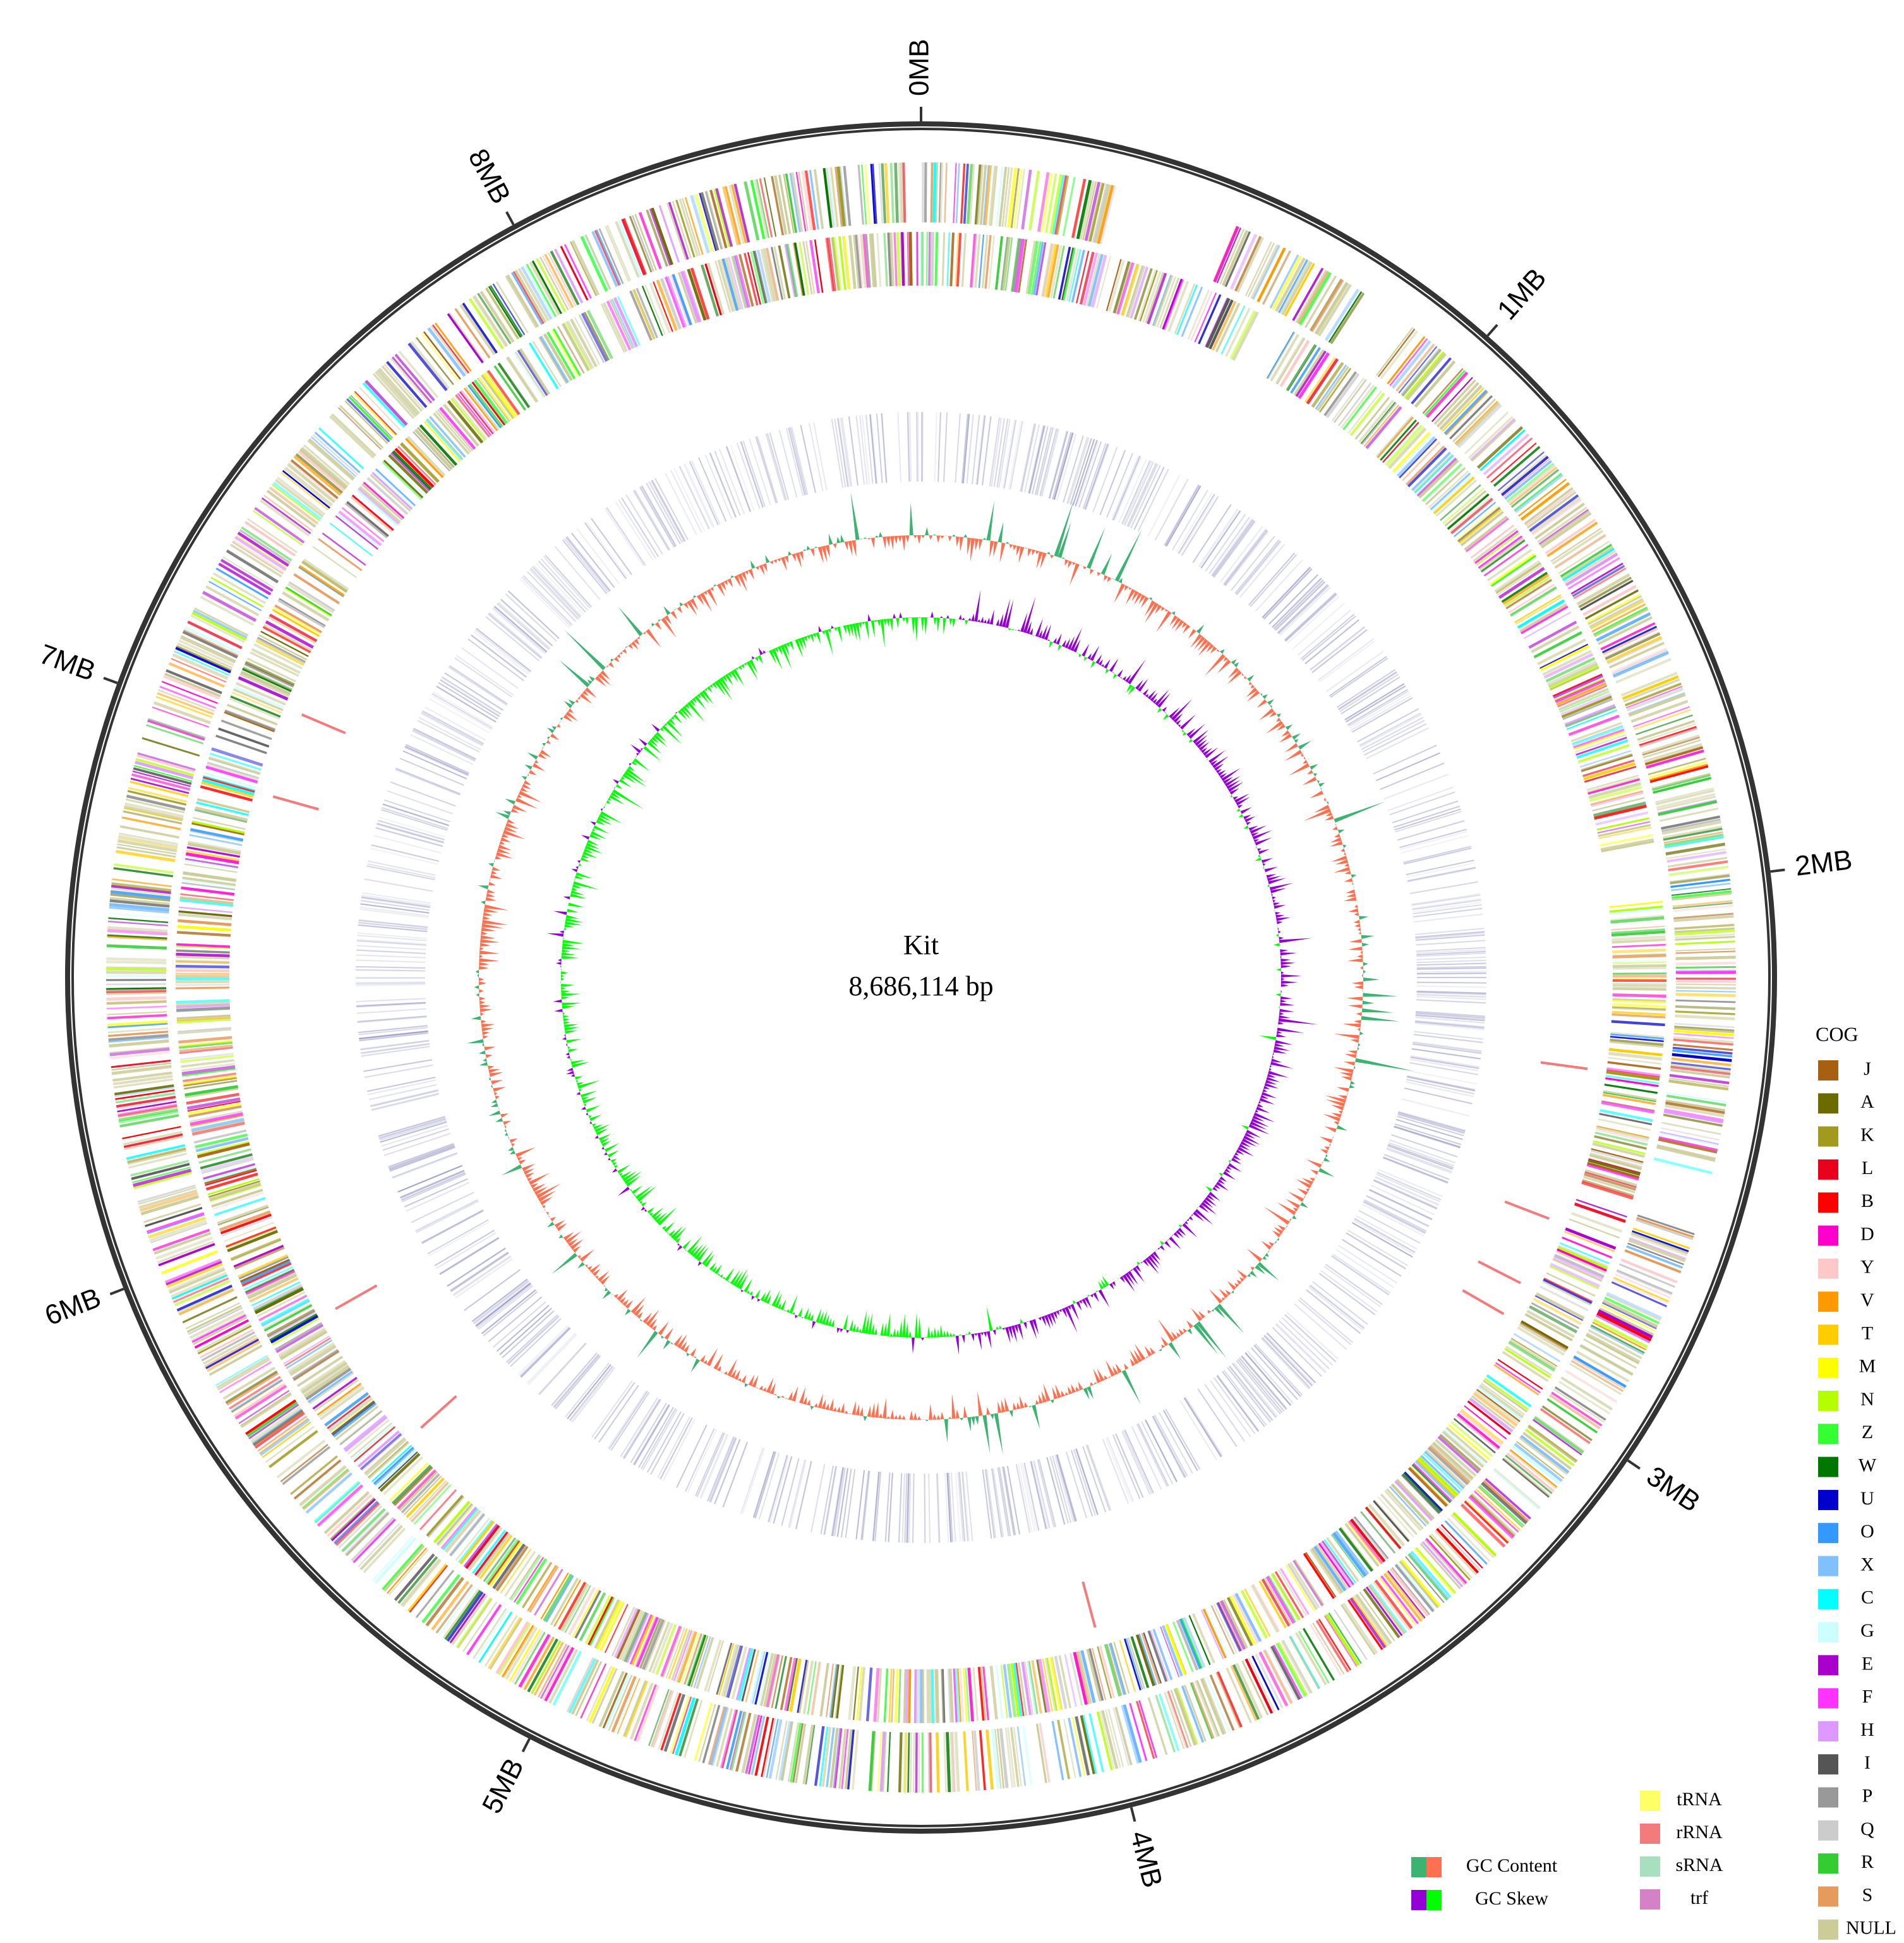  What do you see at coordinates (1867, 1531) in the screenshot?
I see `cog-label: O` at bounding box center [1867, 1531].